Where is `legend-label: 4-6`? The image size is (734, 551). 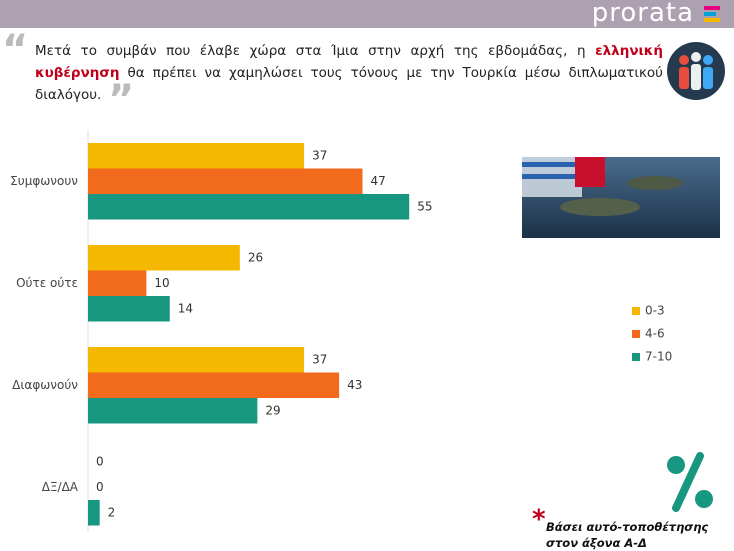 legend-label: 4-6 is located at coordinates (655, 334).